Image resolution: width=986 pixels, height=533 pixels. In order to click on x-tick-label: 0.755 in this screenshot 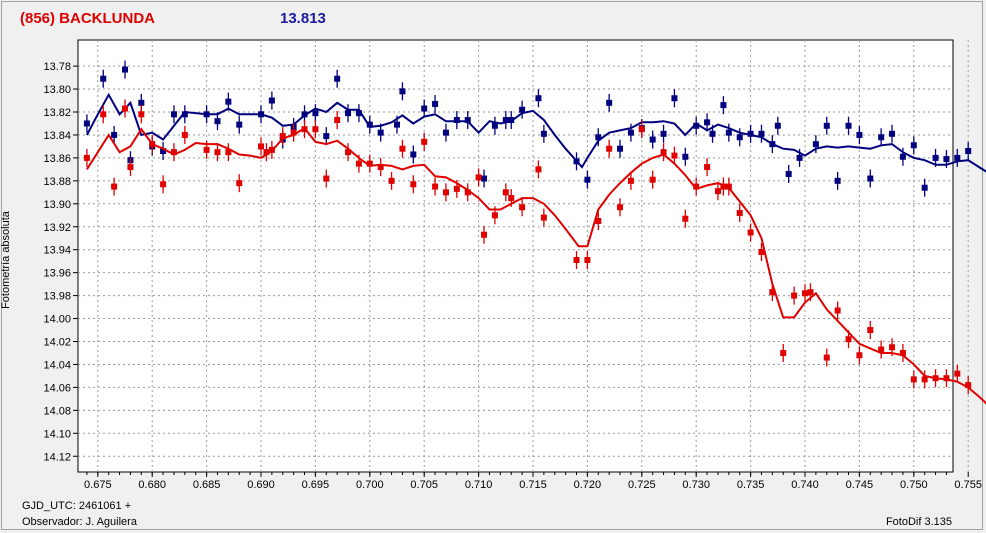, I will do `click(968, 485)`.